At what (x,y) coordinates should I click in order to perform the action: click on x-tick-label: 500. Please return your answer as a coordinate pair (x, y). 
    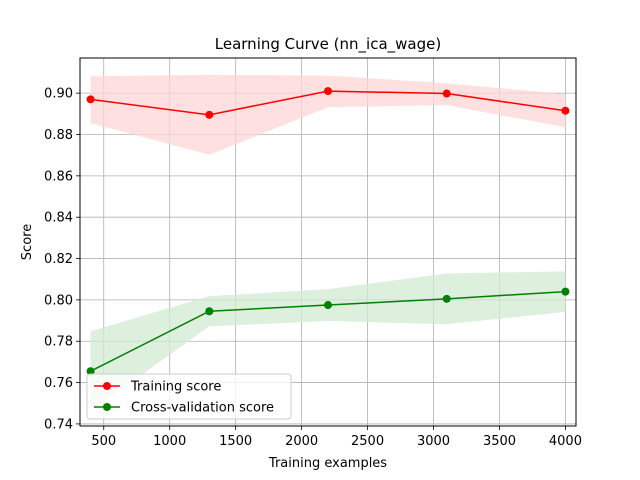
    Looking at the image, I should click on (103, 441).